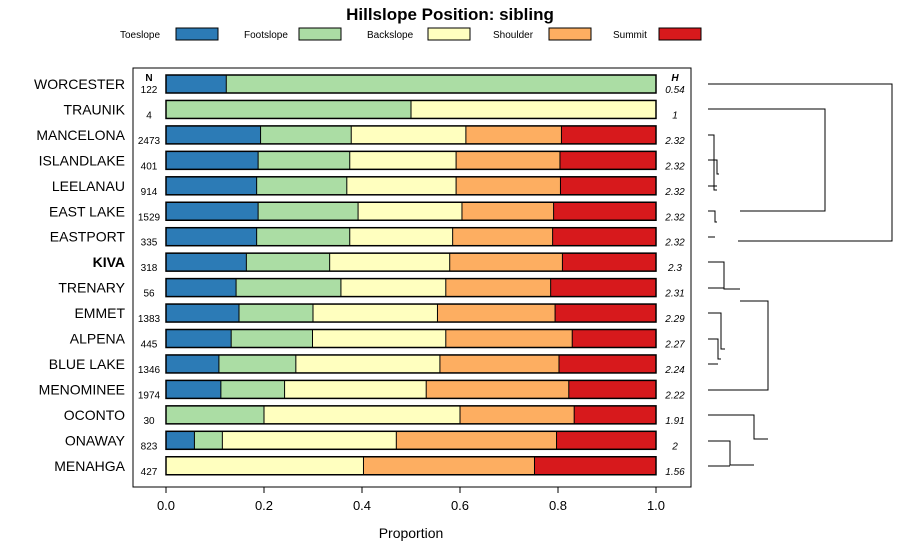 This screenshot has height=560, width=900. What do you see at coordinates (82, 389) in the screenshot?
I see `row-label: MENOMINEE` at bounding box center [82, 389].